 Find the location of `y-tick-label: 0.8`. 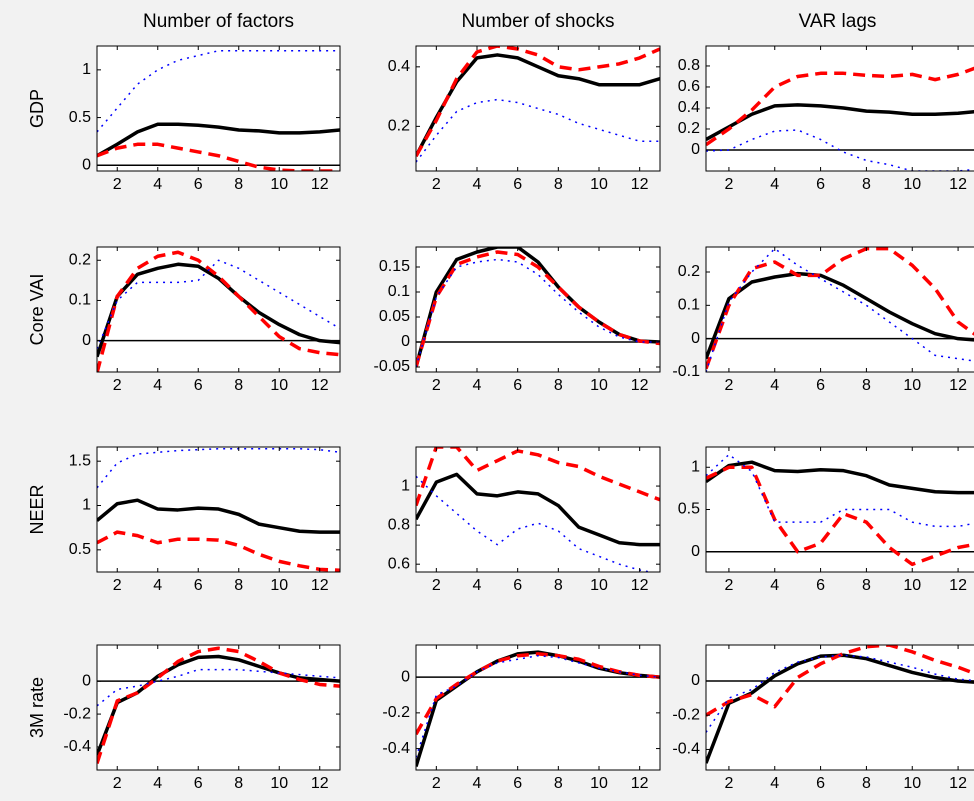

y-tick-label: 0.8 is located at coordinates (689, 65).